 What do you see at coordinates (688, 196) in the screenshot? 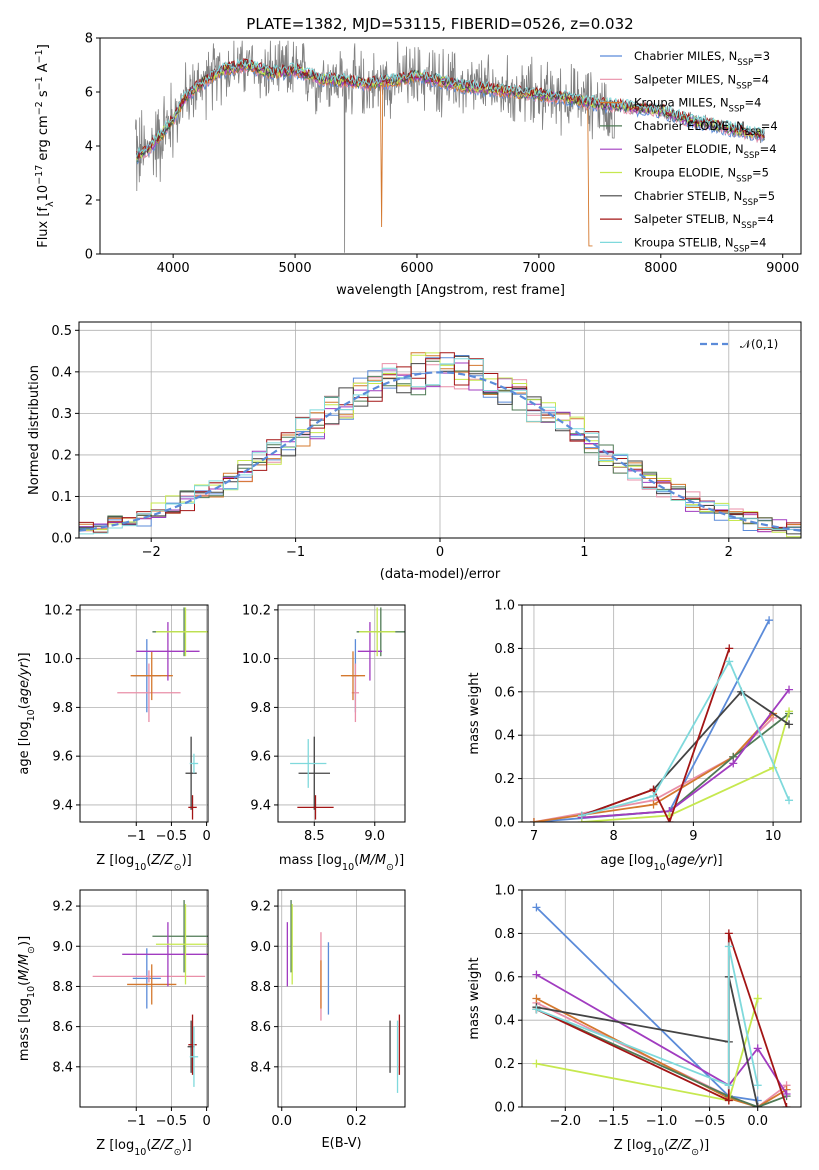
I see `legend-model-name: Chabrier STELIB, N` at bounding box center [688, 196].